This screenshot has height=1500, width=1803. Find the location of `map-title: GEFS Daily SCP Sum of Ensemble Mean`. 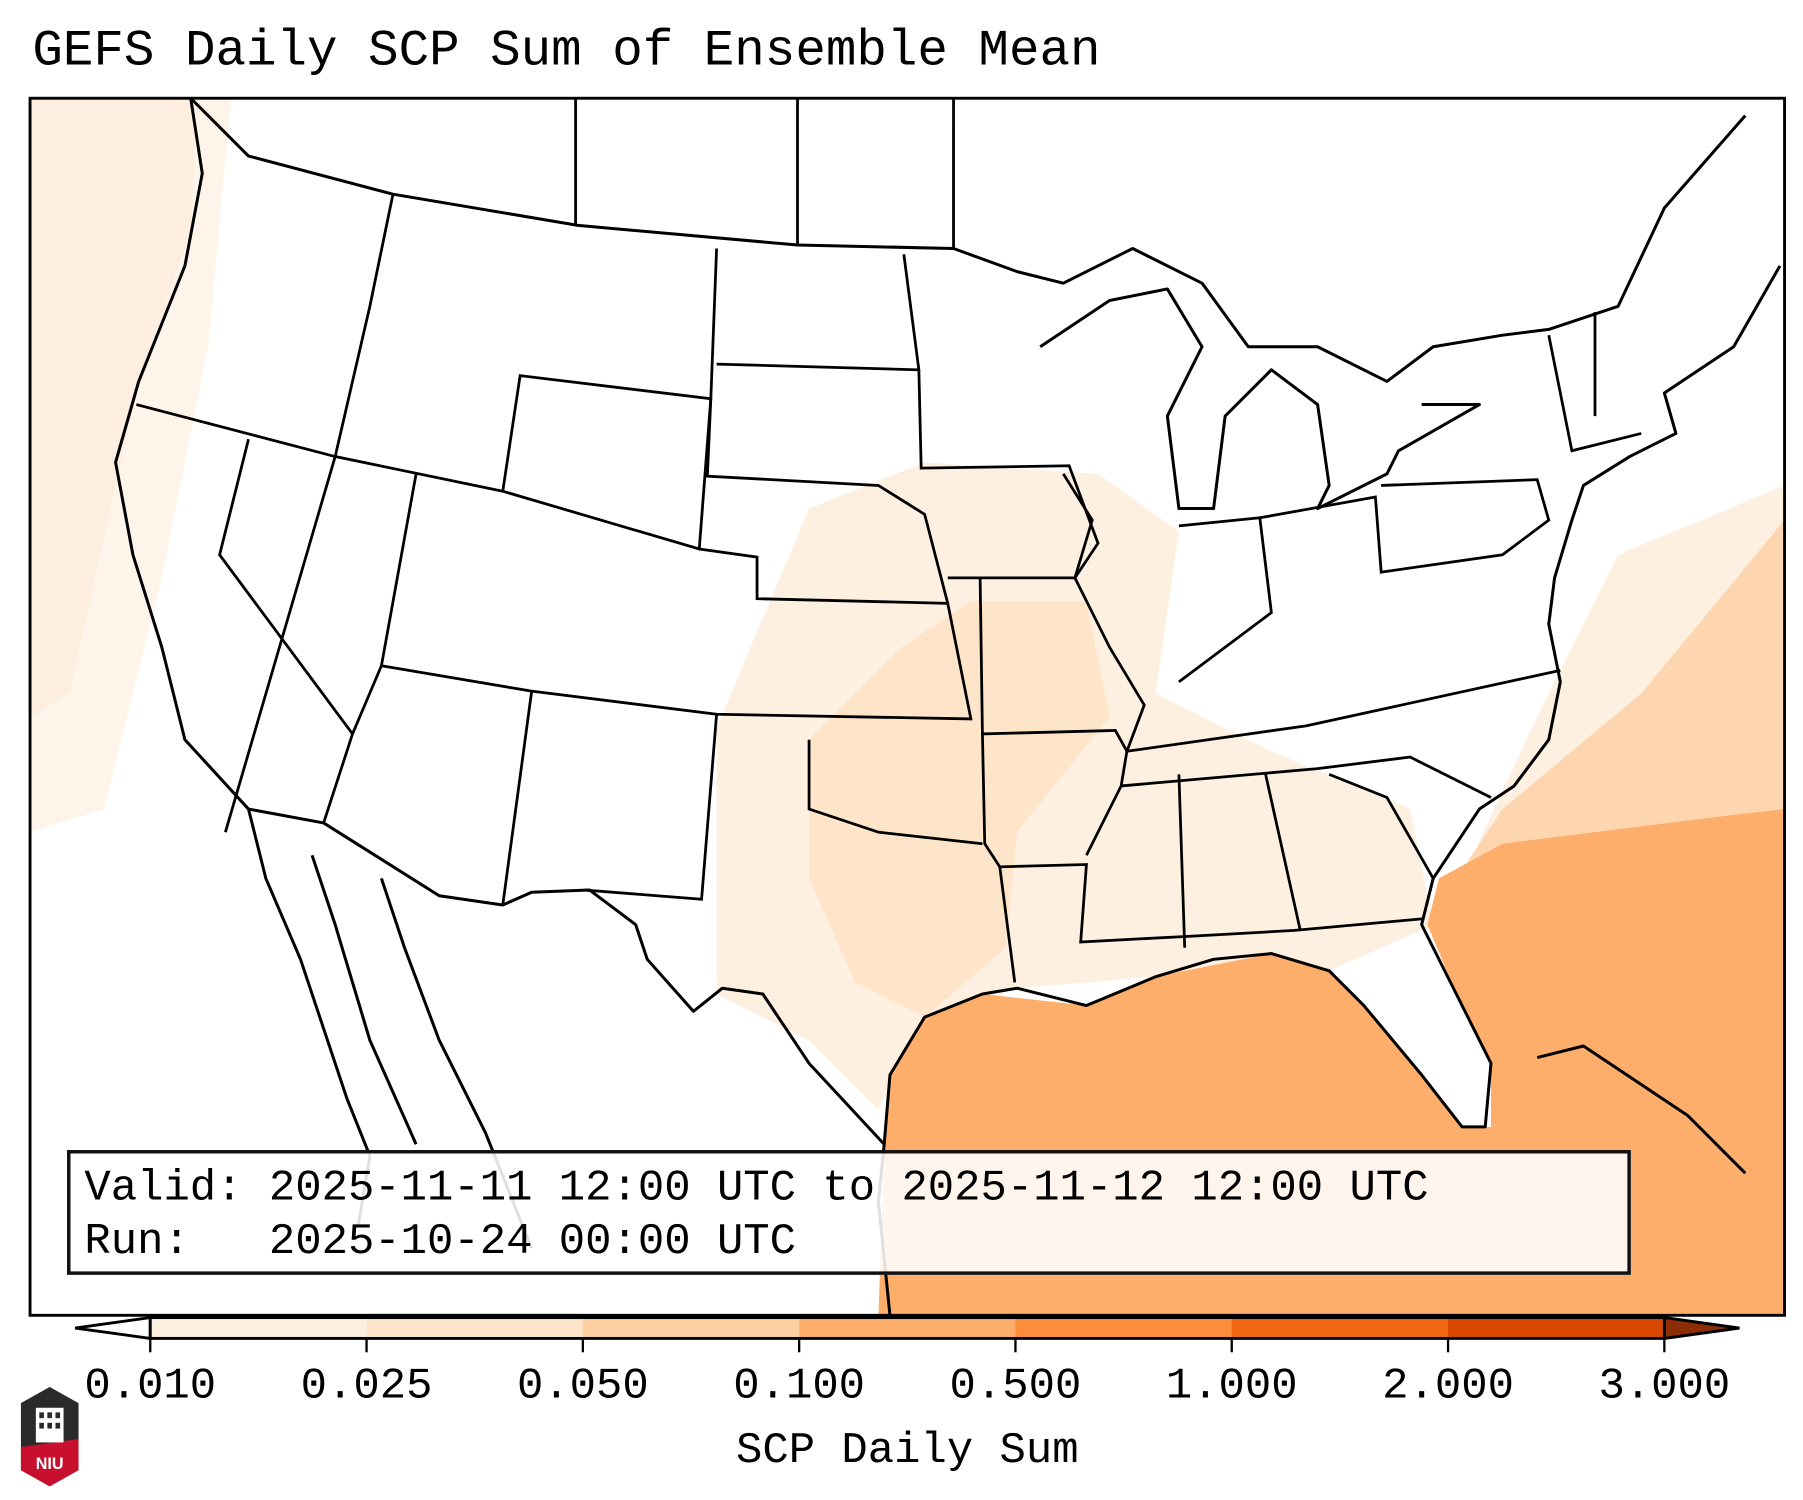

map-title: GEFS Daily SCP Sum of Ensemble Mean is located at coordinates (566, 52).